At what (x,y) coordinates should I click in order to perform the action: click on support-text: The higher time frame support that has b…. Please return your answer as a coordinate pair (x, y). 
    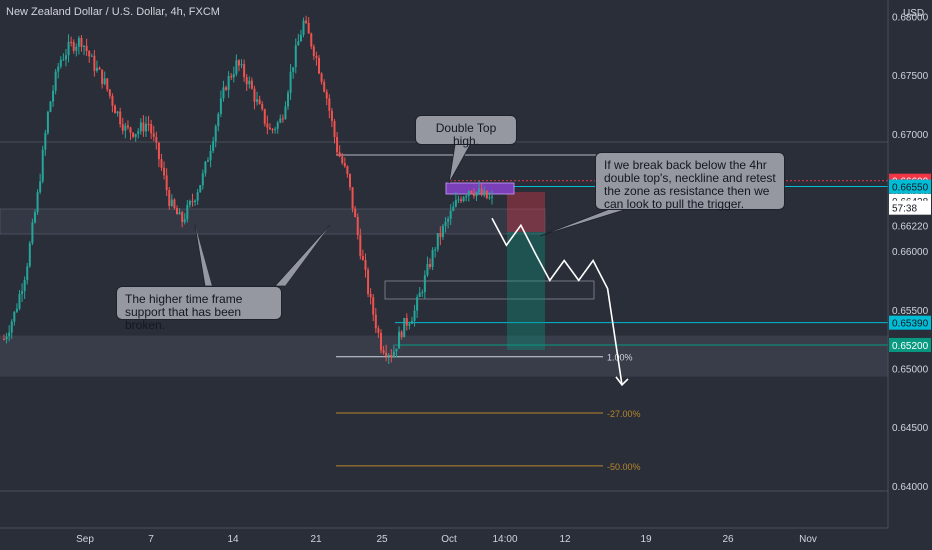
    Looking at the image, I should click on (184, 312).